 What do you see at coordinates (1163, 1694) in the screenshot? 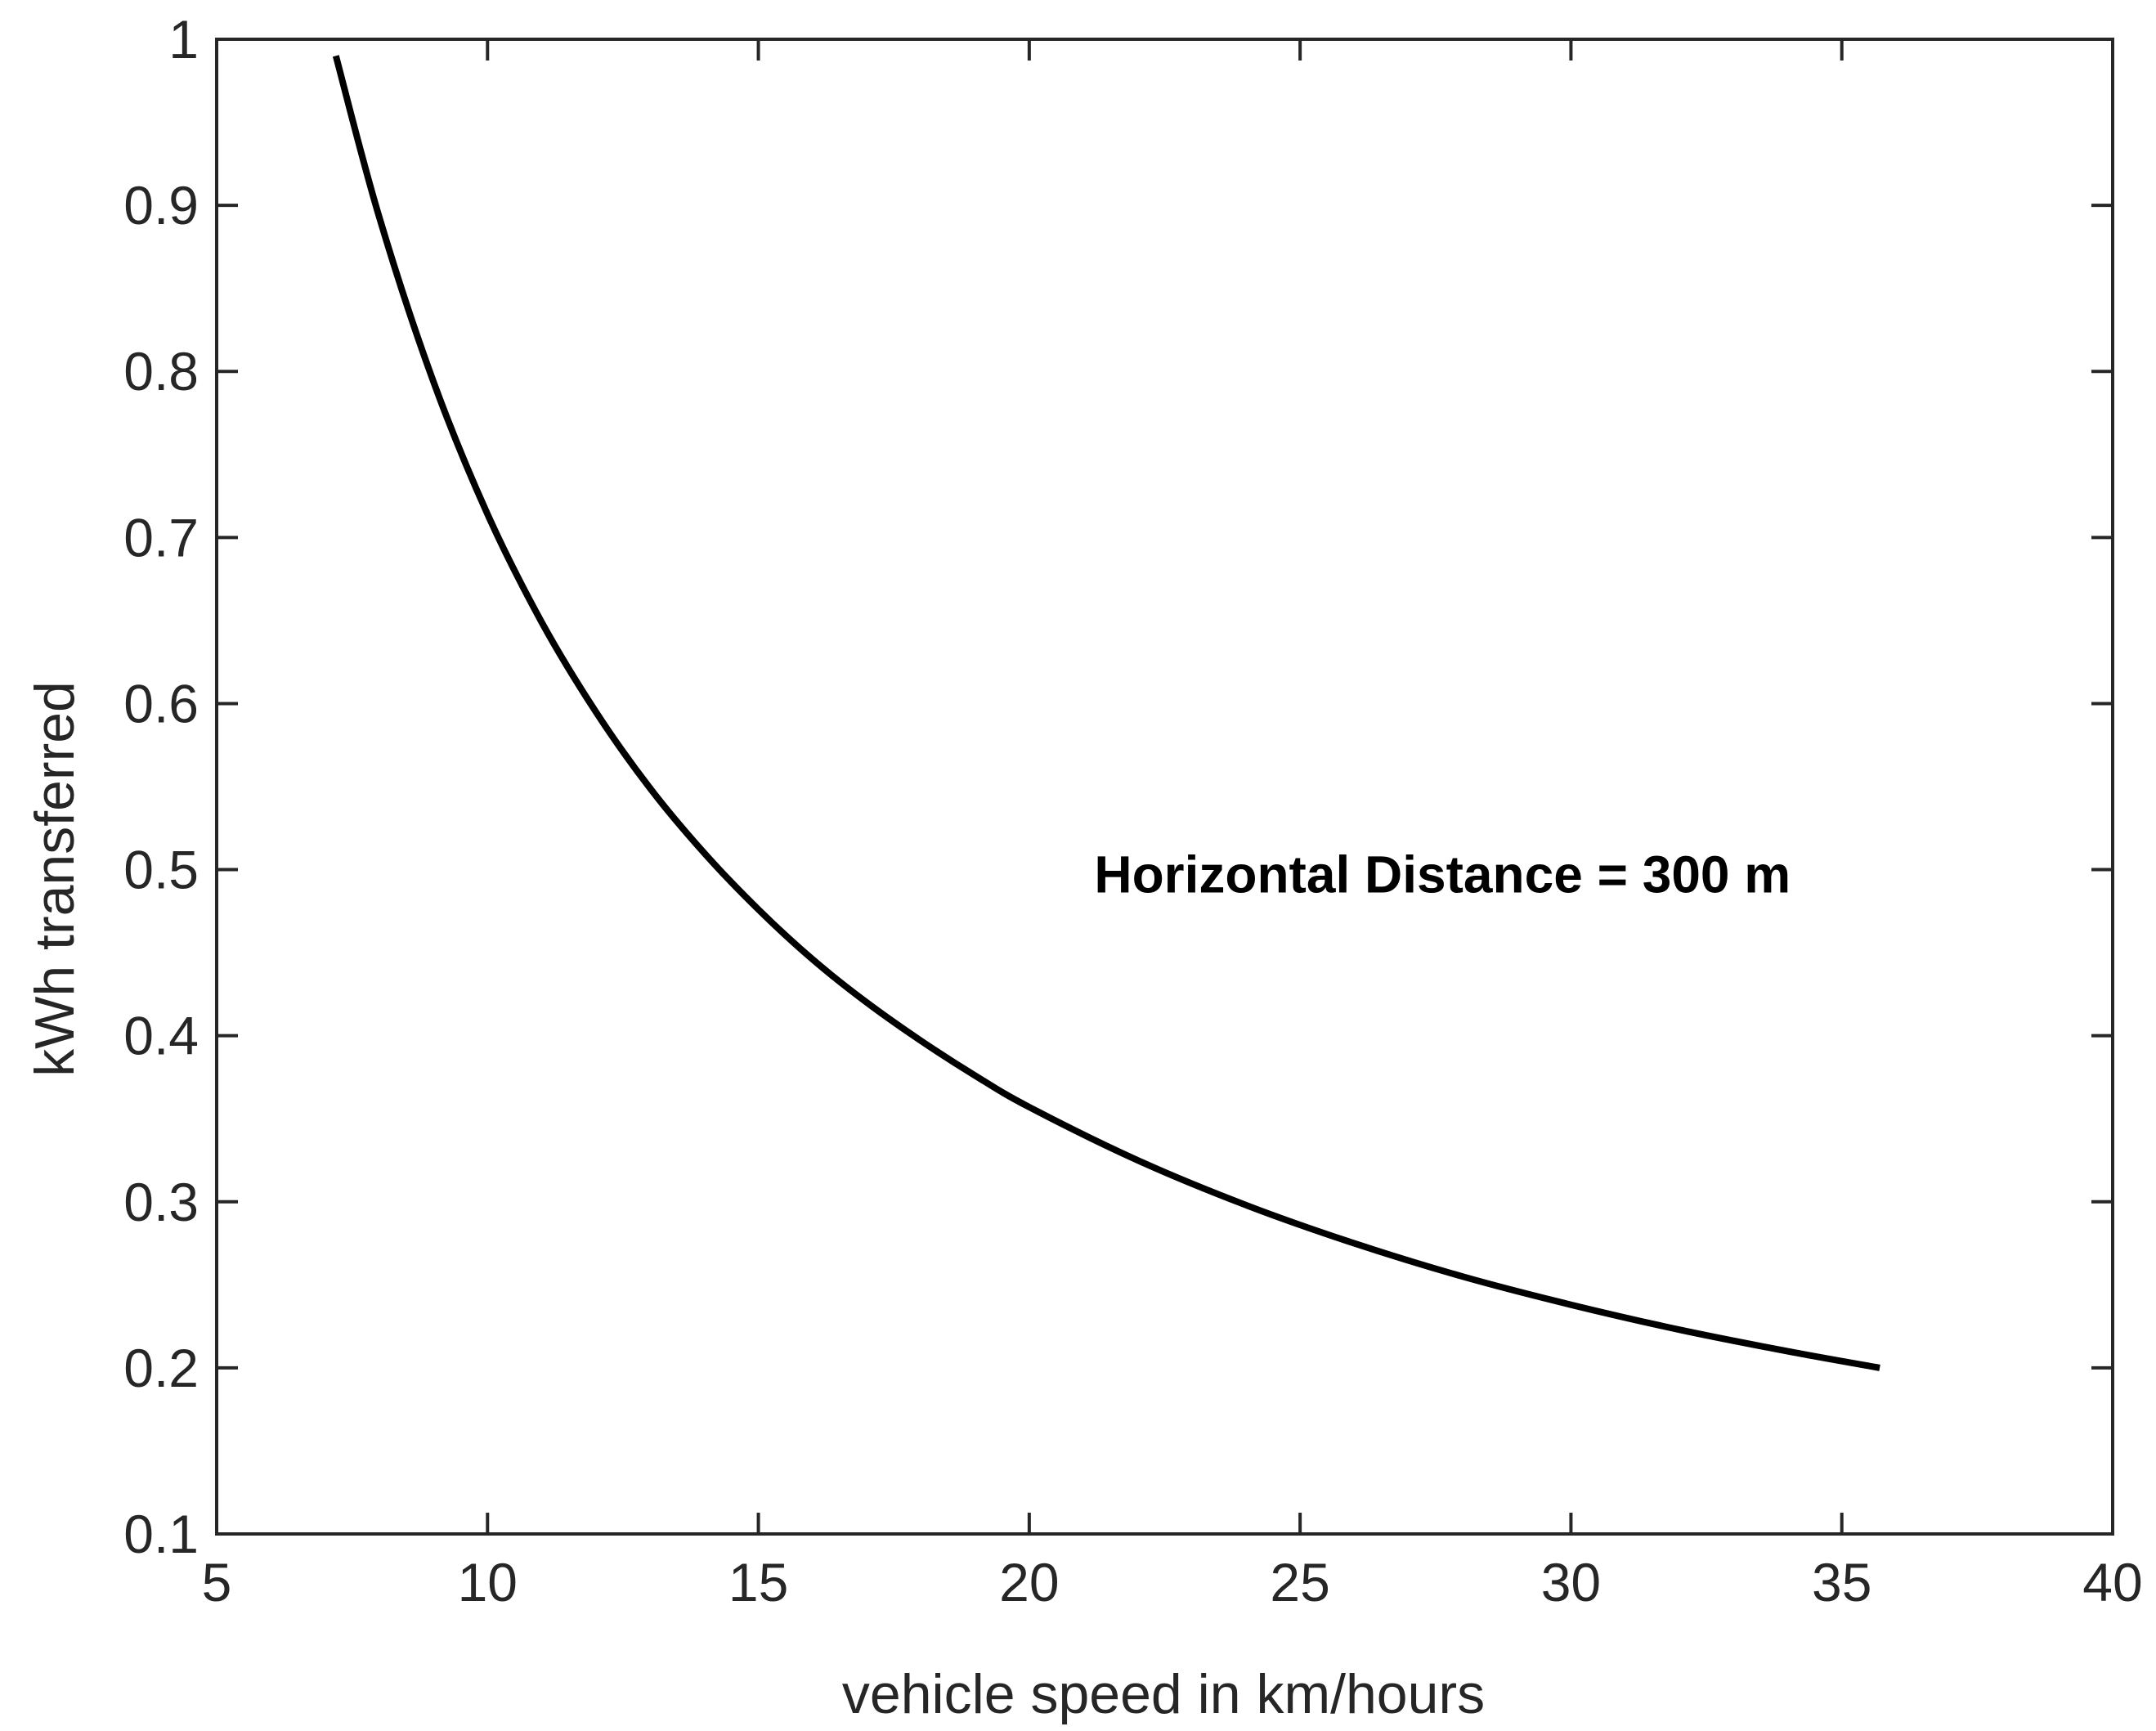
I see `x-axis-label: vehicle speed in km/hours` at bounding box center [1163, 1694].